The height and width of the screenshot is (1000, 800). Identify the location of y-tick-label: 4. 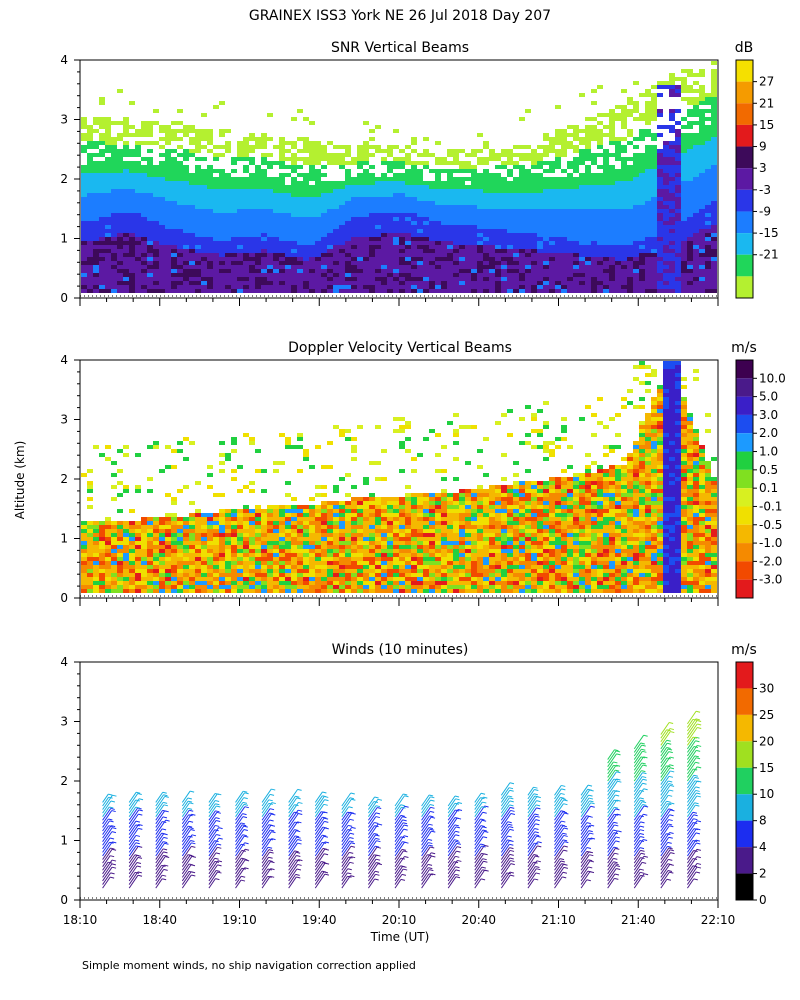
(64, 60).